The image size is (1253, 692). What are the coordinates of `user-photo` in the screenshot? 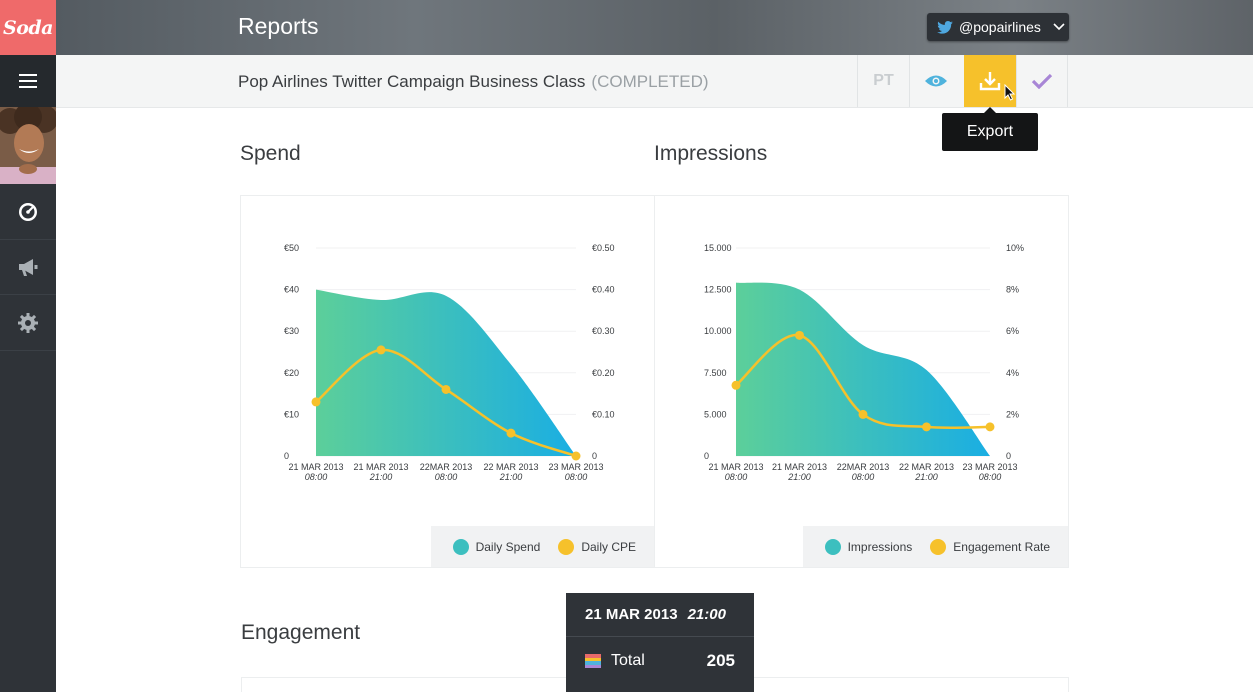 It's located at (28, 145).